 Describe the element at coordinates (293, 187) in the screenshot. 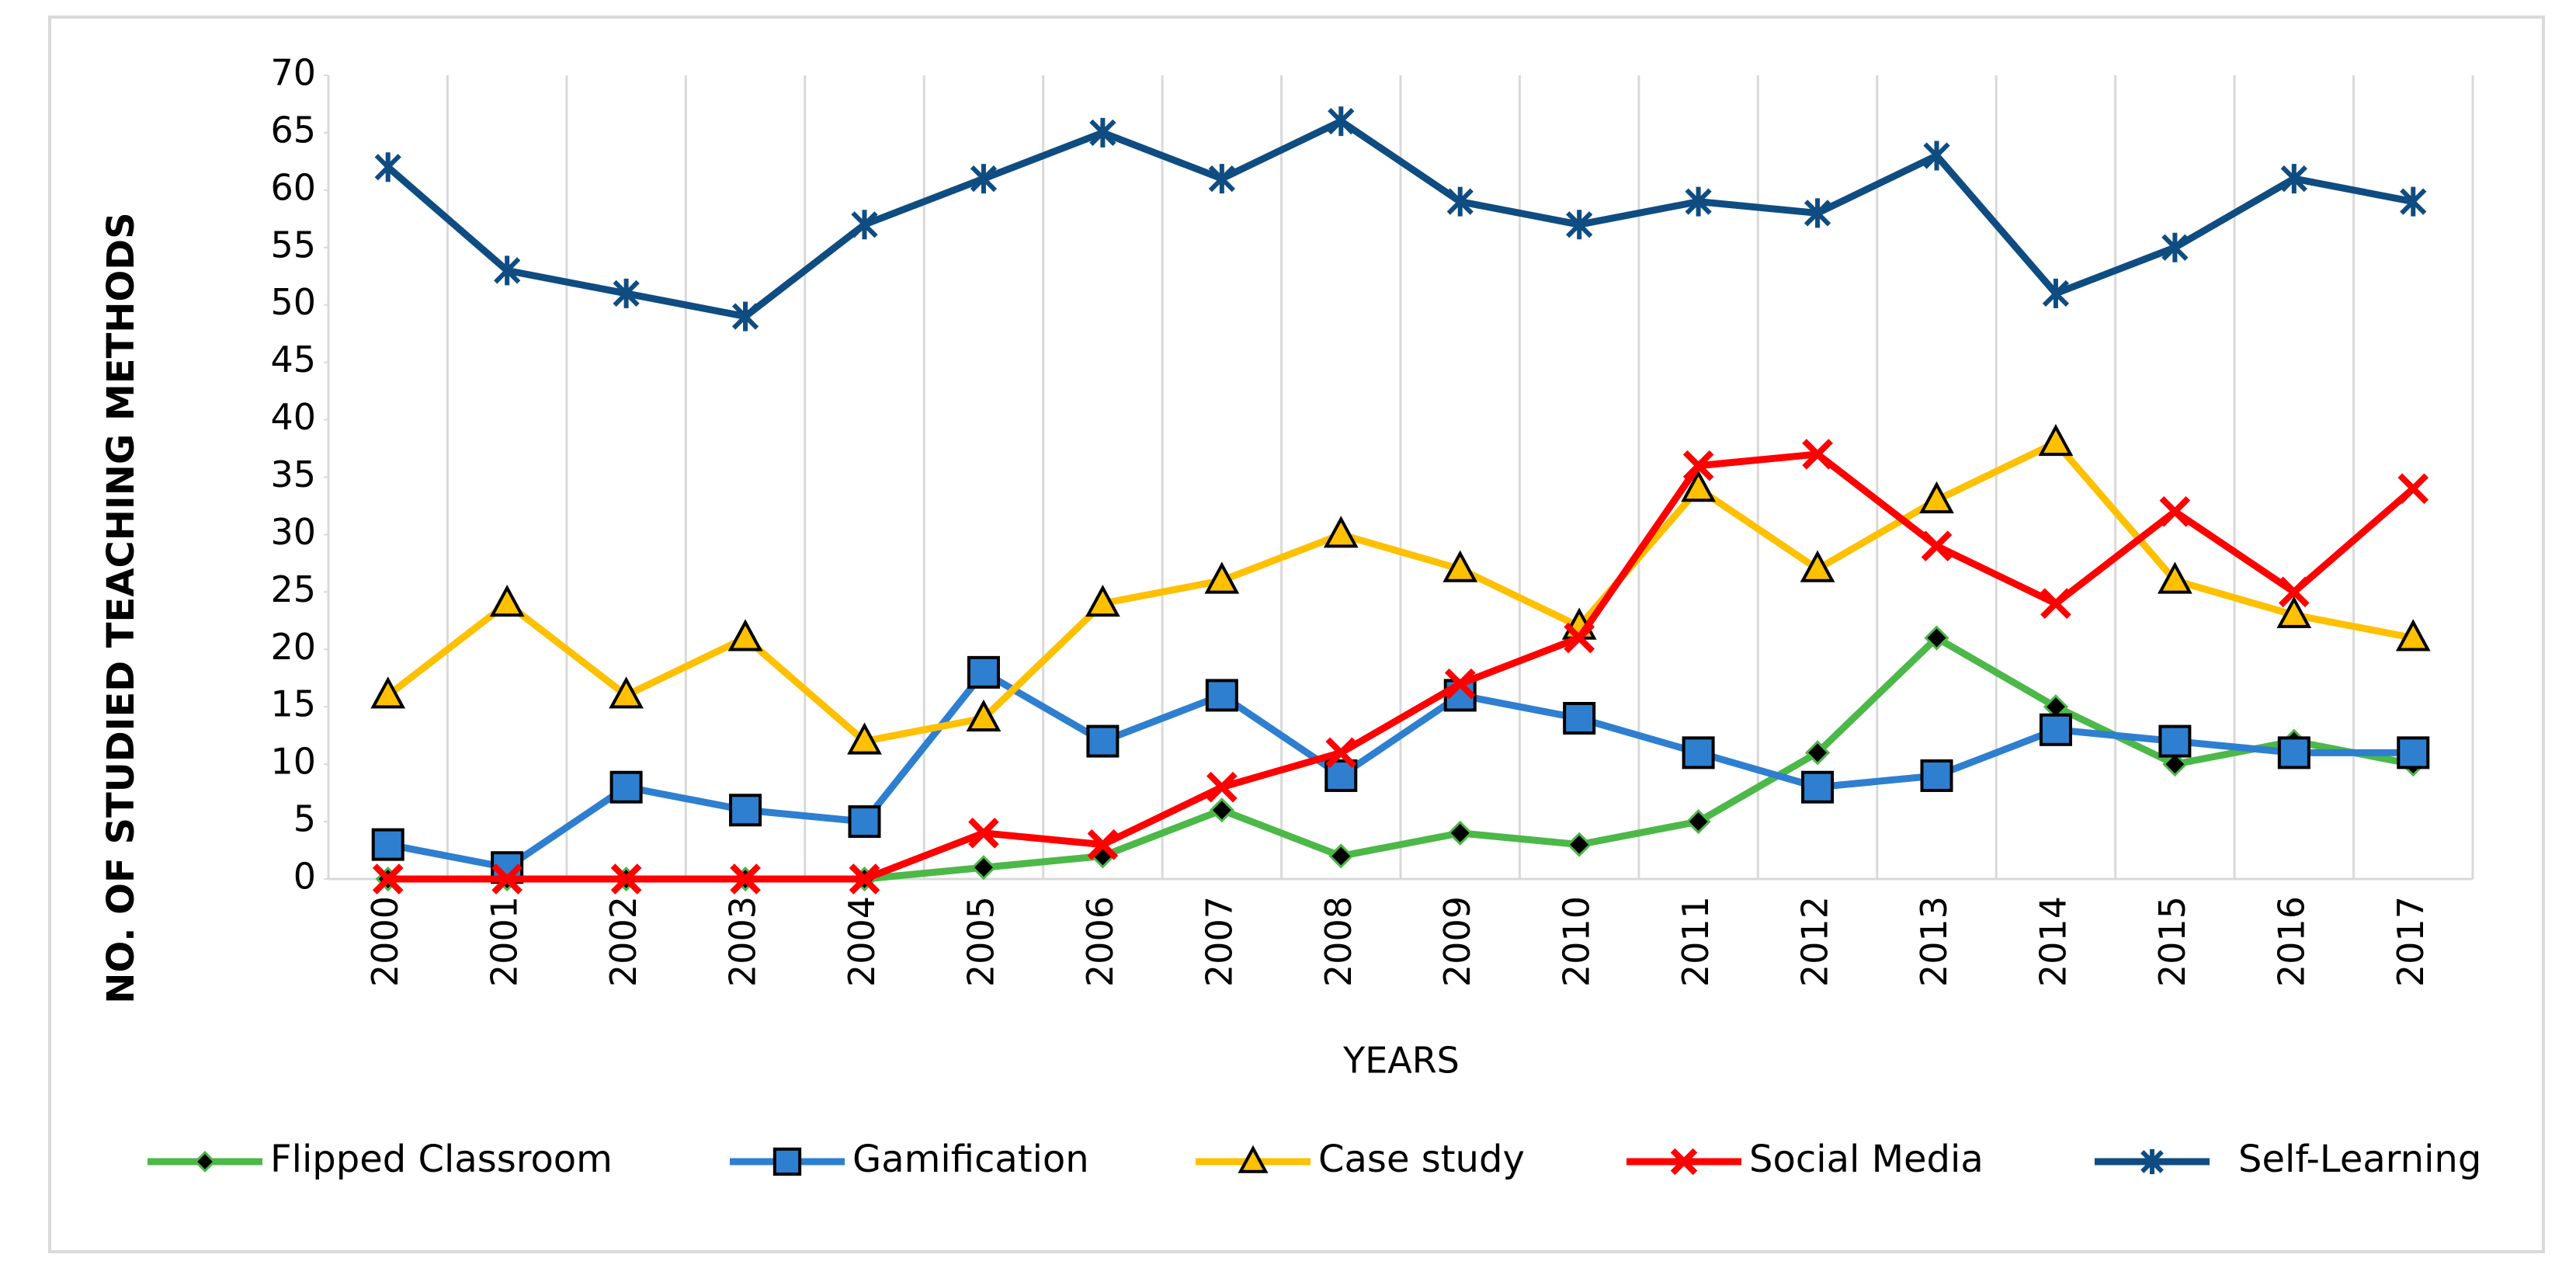

I see `y-tick-label: 60` at that location.